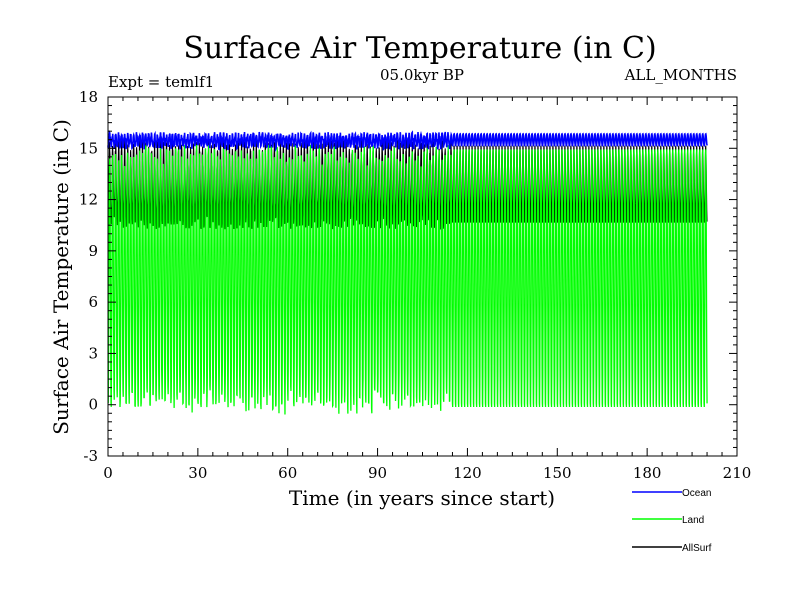 Image resolution: width=800 pixels, height=600 pixels. I want to click on legend-label-allsurf: AllSurf, so click(697, 548).